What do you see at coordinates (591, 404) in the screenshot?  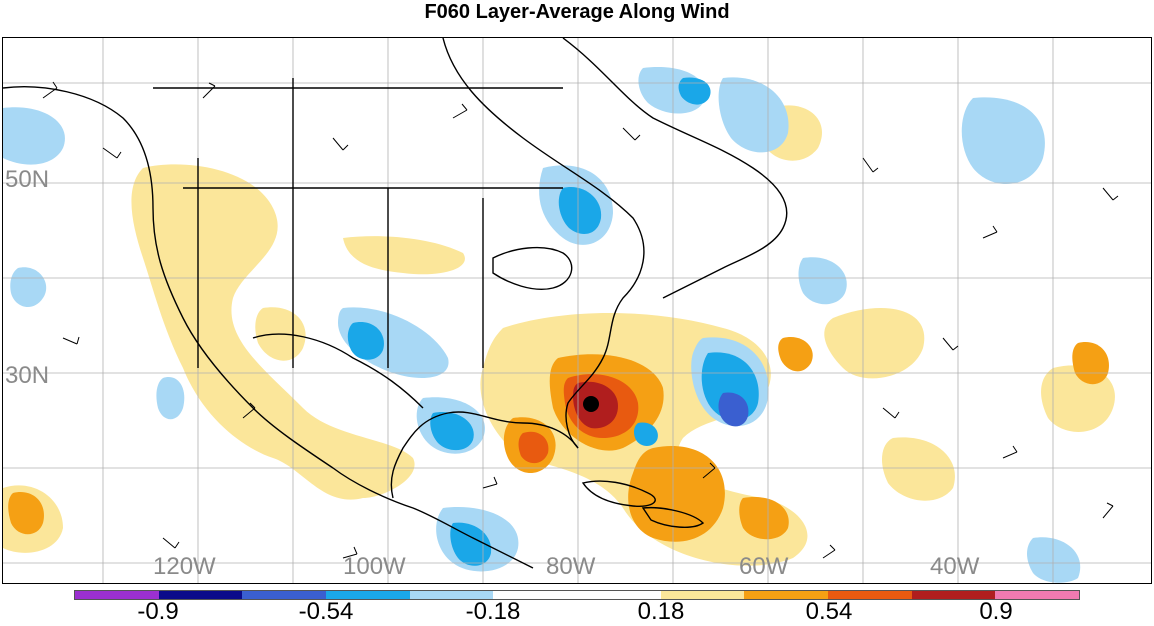 I see `storm-center-marker` at bounding box center [591, 404].